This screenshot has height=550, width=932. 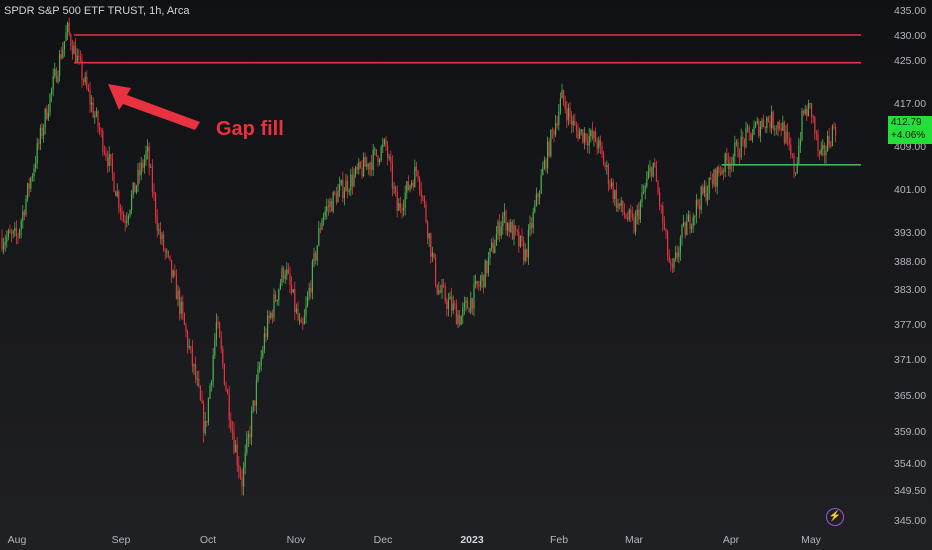 What do you see at coordinates (250, 129) in the screenshot?
I see `annotation-text: Gap fill` at bounding box center [250, 129].